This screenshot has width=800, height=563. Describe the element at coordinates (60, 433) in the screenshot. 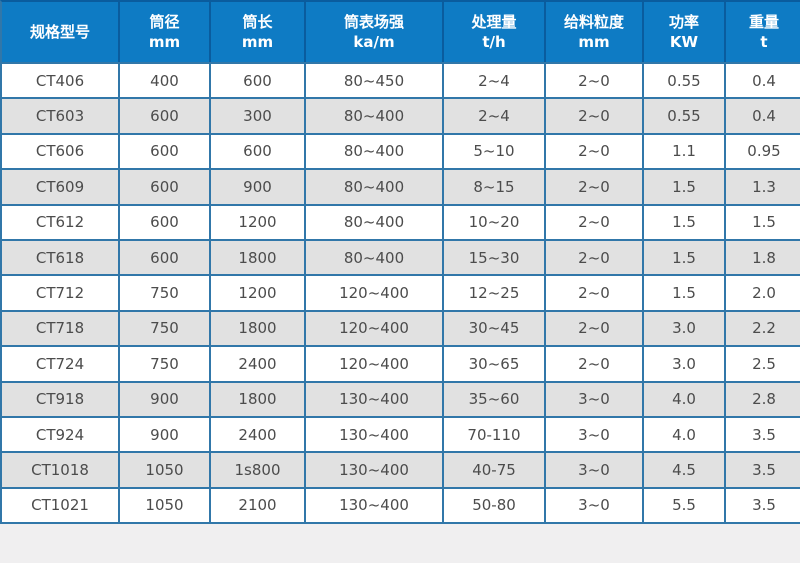

I see `model-cell: CT924` at that location.